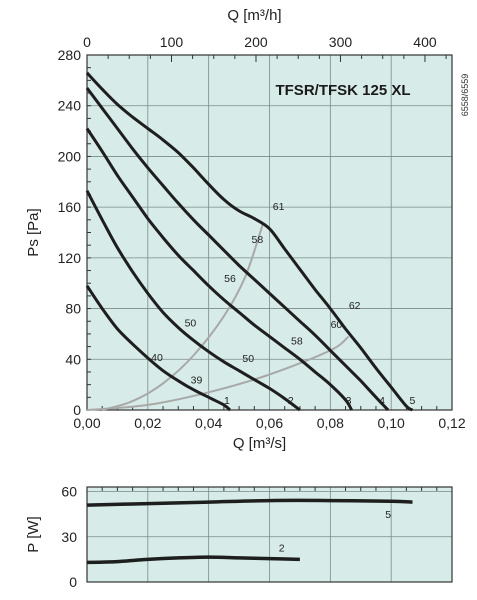  Describe the element at coordinates (388, 515) in the screenshot. I see `power-curve-label: 5` at that location.